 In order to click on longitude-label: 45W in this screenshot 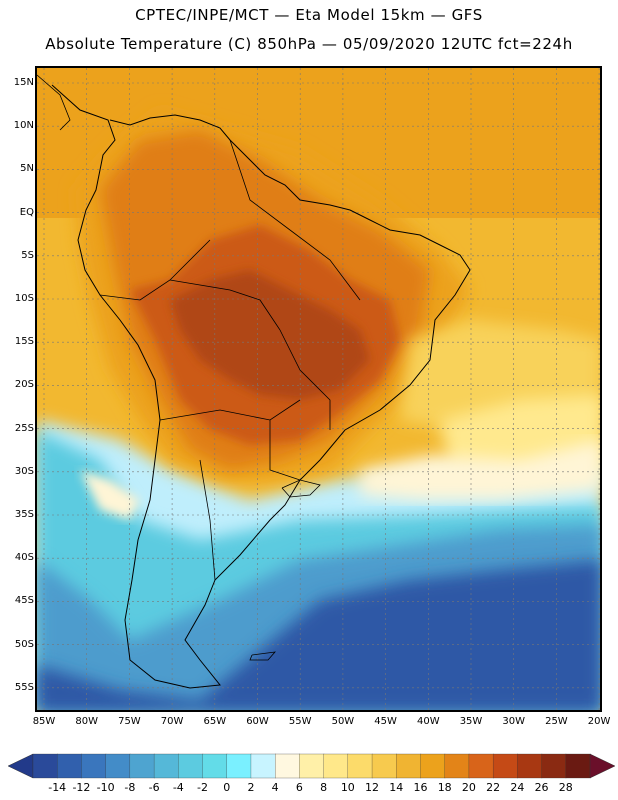, I will do `click(385, 721)`.